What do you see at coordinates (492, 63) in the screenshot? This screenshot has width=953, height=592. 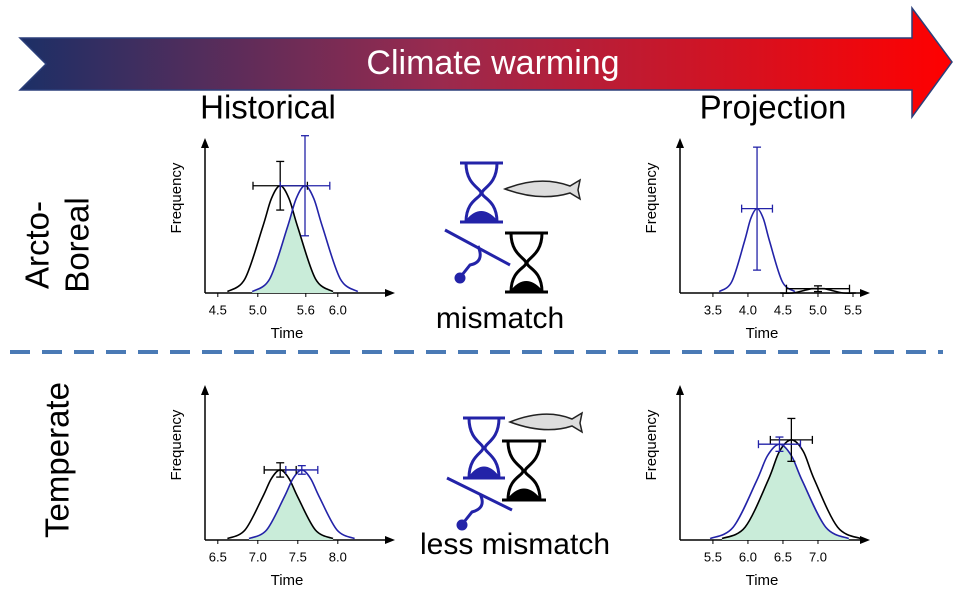 I see `banner-text: Climate warming` at bounding box center [492, 63].